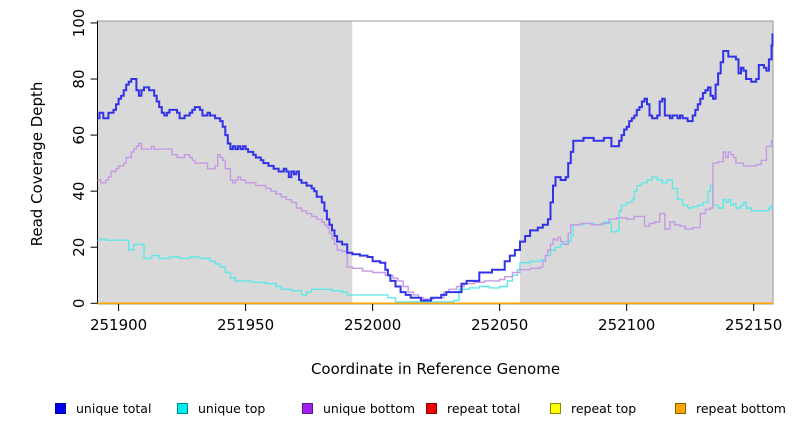 This screenshot has height=432, width=792. Describe the element at coordinates (182, 408) in the screenshot. I see `unique-top-swatch-icon` at that location.